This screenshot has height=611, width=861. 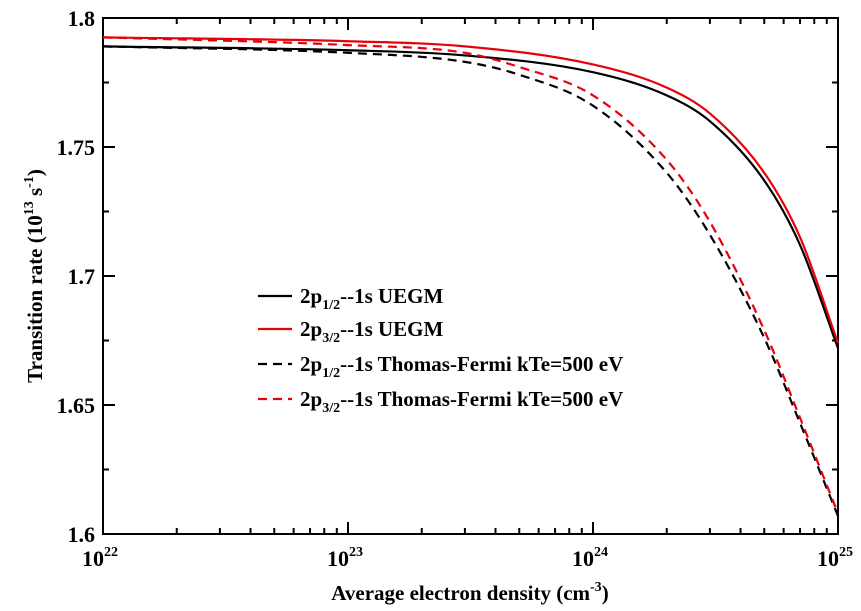 I want to click on x-tick-label: 1025, so click(x=835, y=558).